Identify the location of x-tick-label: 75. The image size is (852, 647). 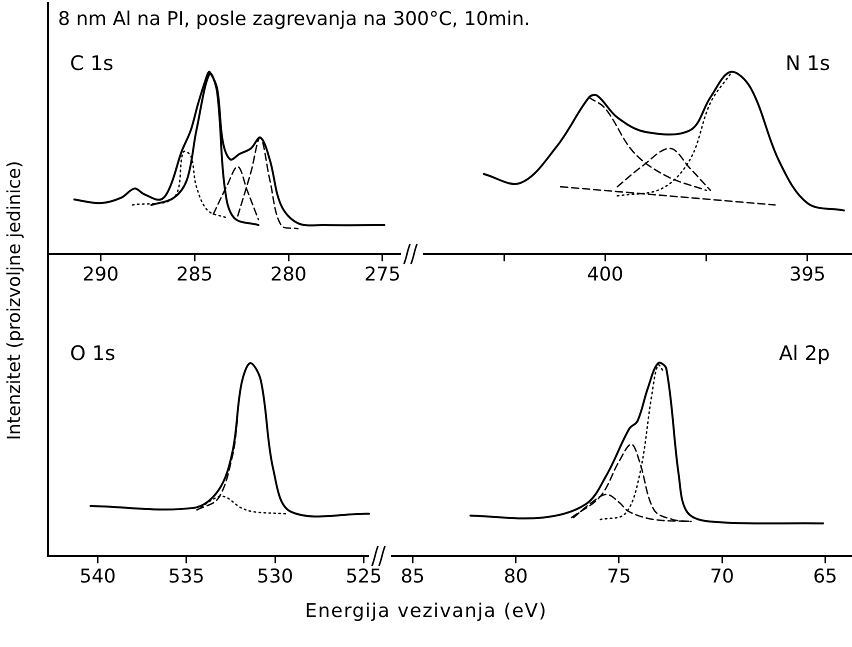
(619, 577).